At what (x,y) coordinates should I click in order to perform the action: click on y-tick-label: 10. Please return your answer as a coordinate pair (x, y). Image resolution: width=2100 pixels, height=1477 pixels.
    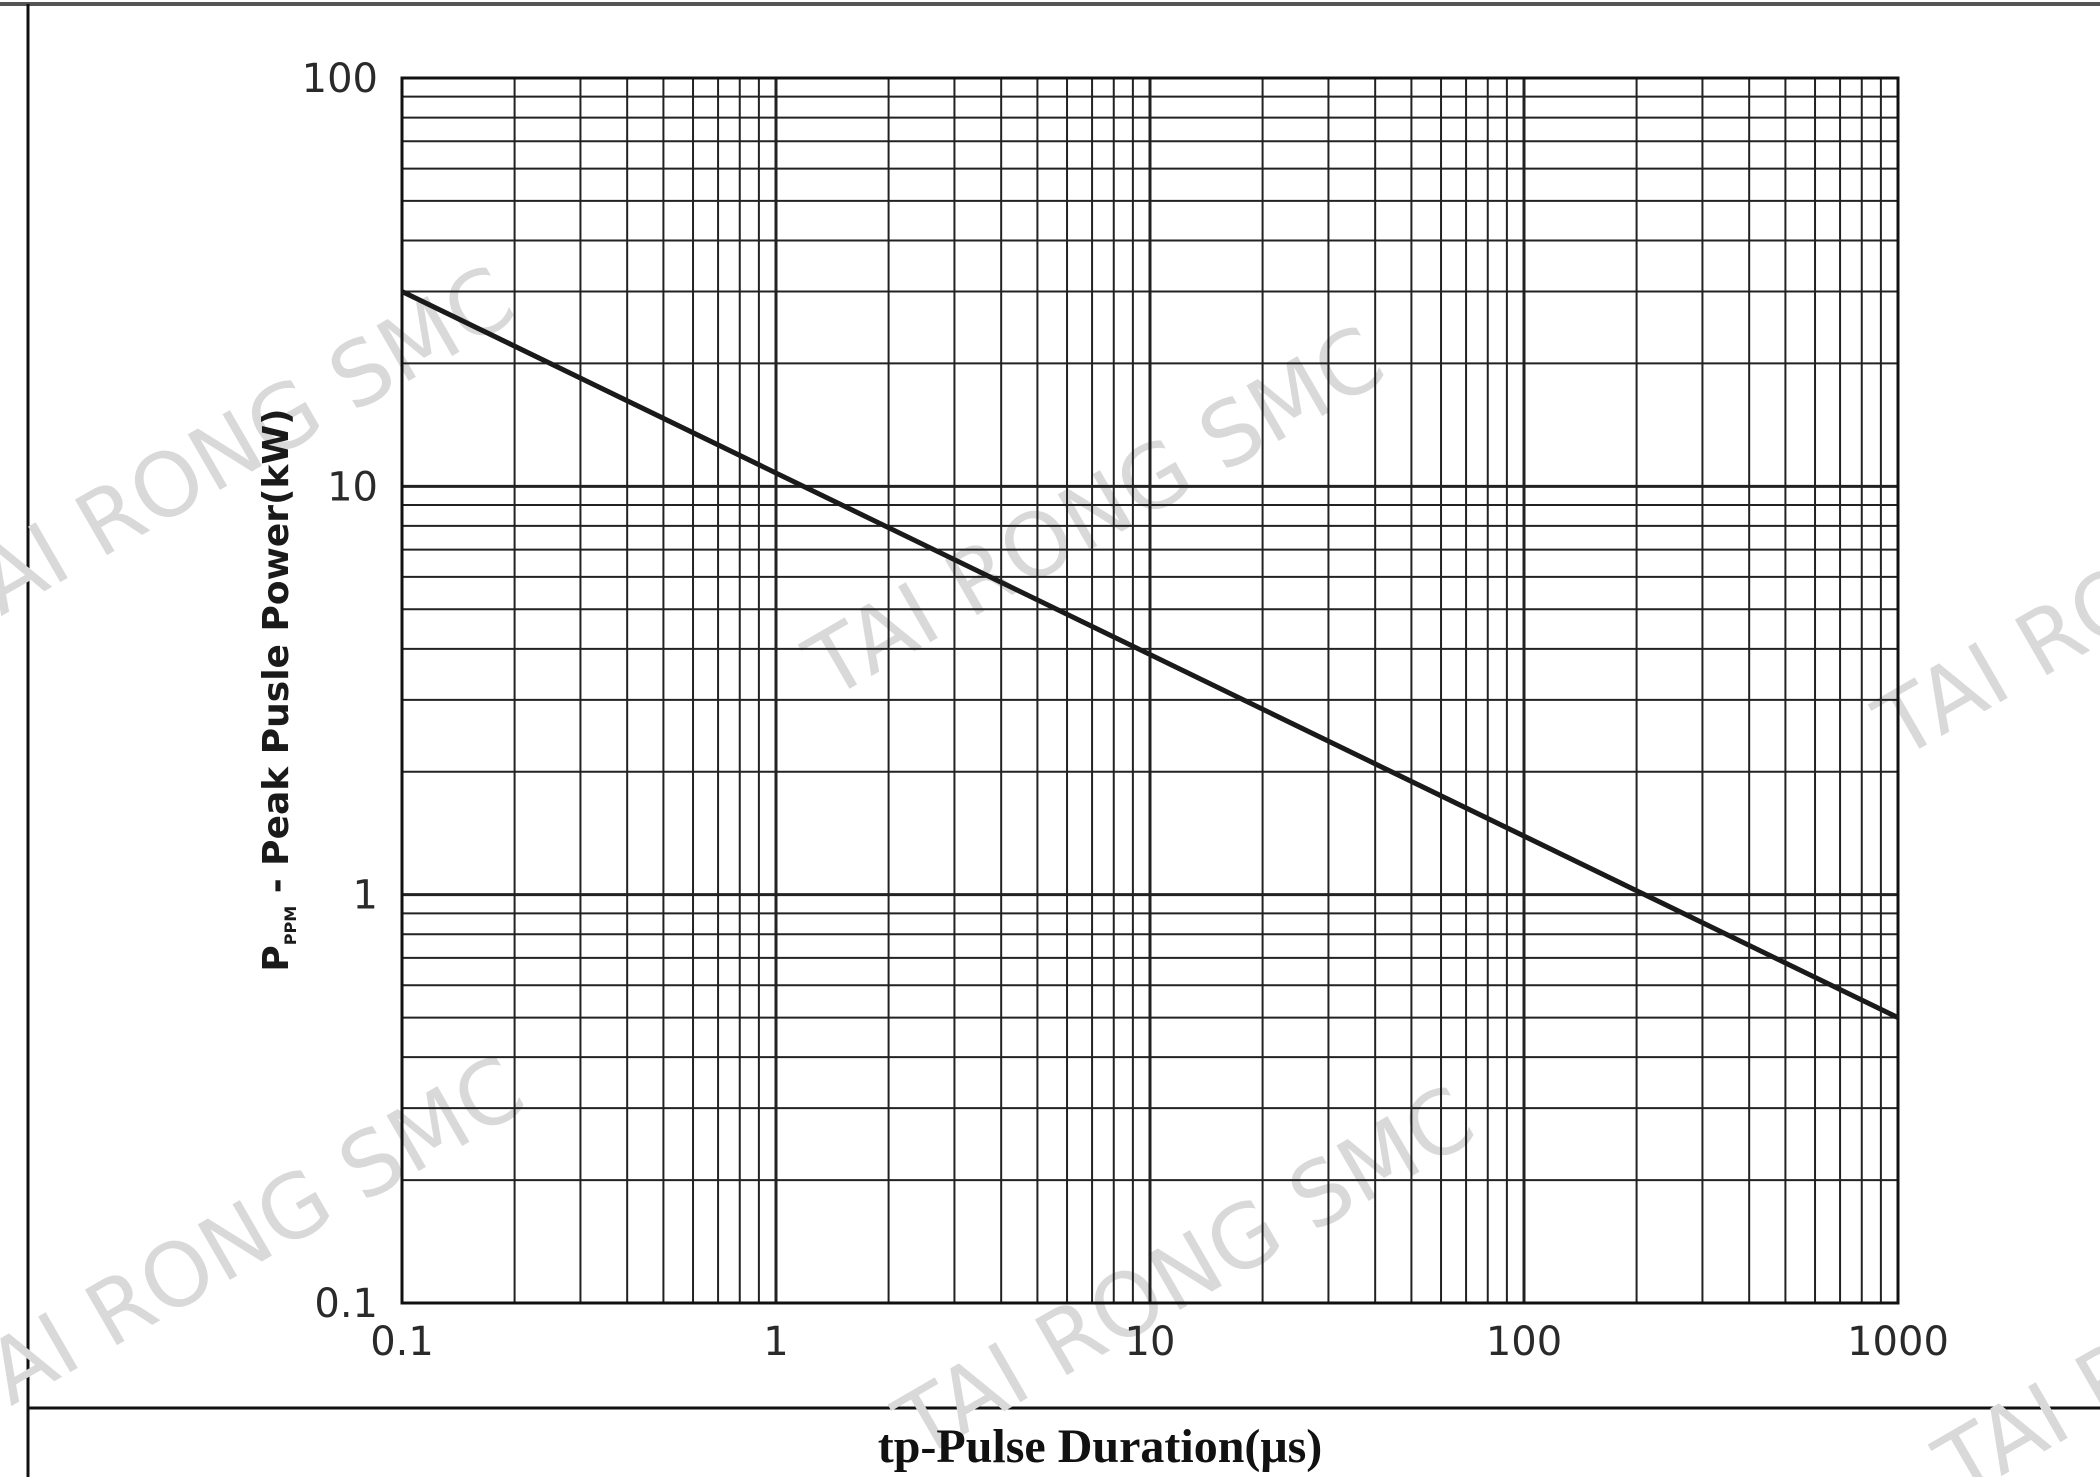
    Looking at the image, I should click on (352, 487).